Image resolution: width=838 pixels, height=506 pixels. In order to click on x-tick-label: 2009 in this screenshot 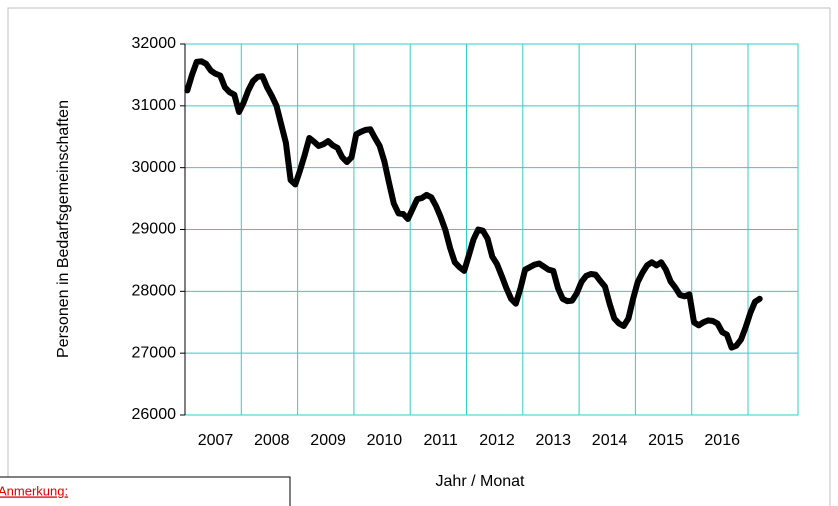, I will do `click(328, 440)`.